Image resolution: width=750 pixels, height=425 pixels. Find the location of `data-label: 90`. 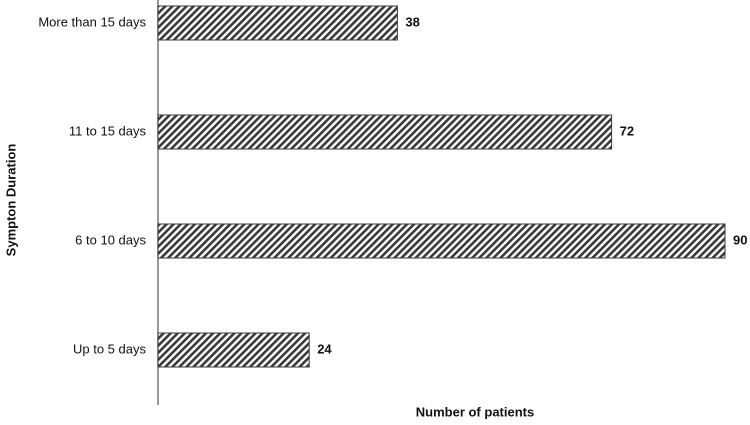

data-label: 90 is located at coordinates (740, 239).